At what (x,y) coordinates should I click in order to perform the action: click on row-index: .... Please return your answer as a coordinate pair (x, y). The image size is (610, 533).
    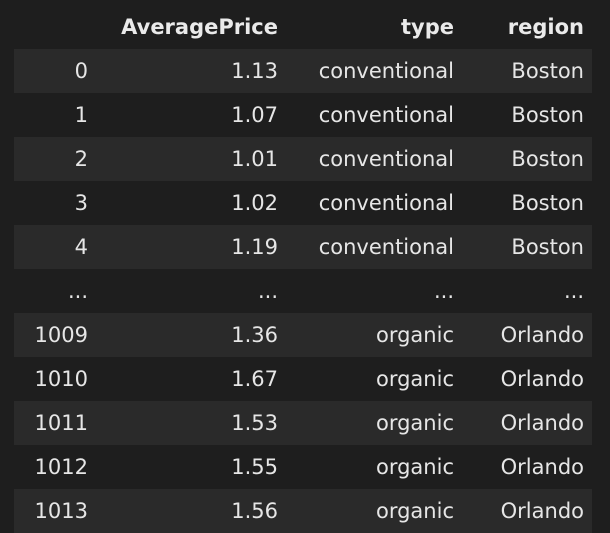
    Looking at the image, I should click on (54, 291).